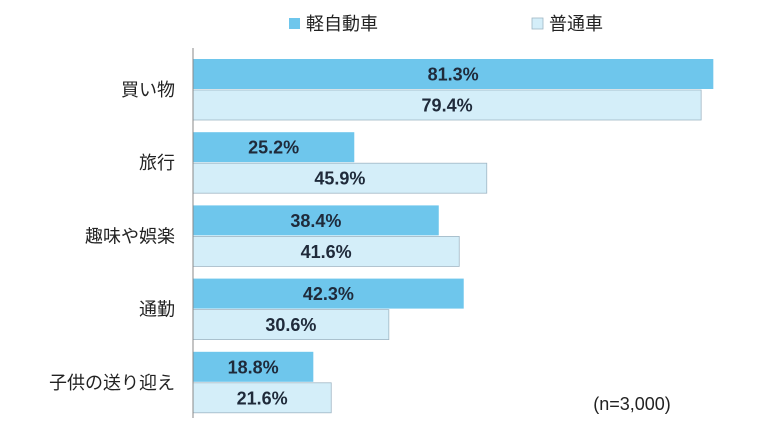 The image size is (768, 432). I want to click on data-label-futsu-4: 21.6%, so click(262, 398).